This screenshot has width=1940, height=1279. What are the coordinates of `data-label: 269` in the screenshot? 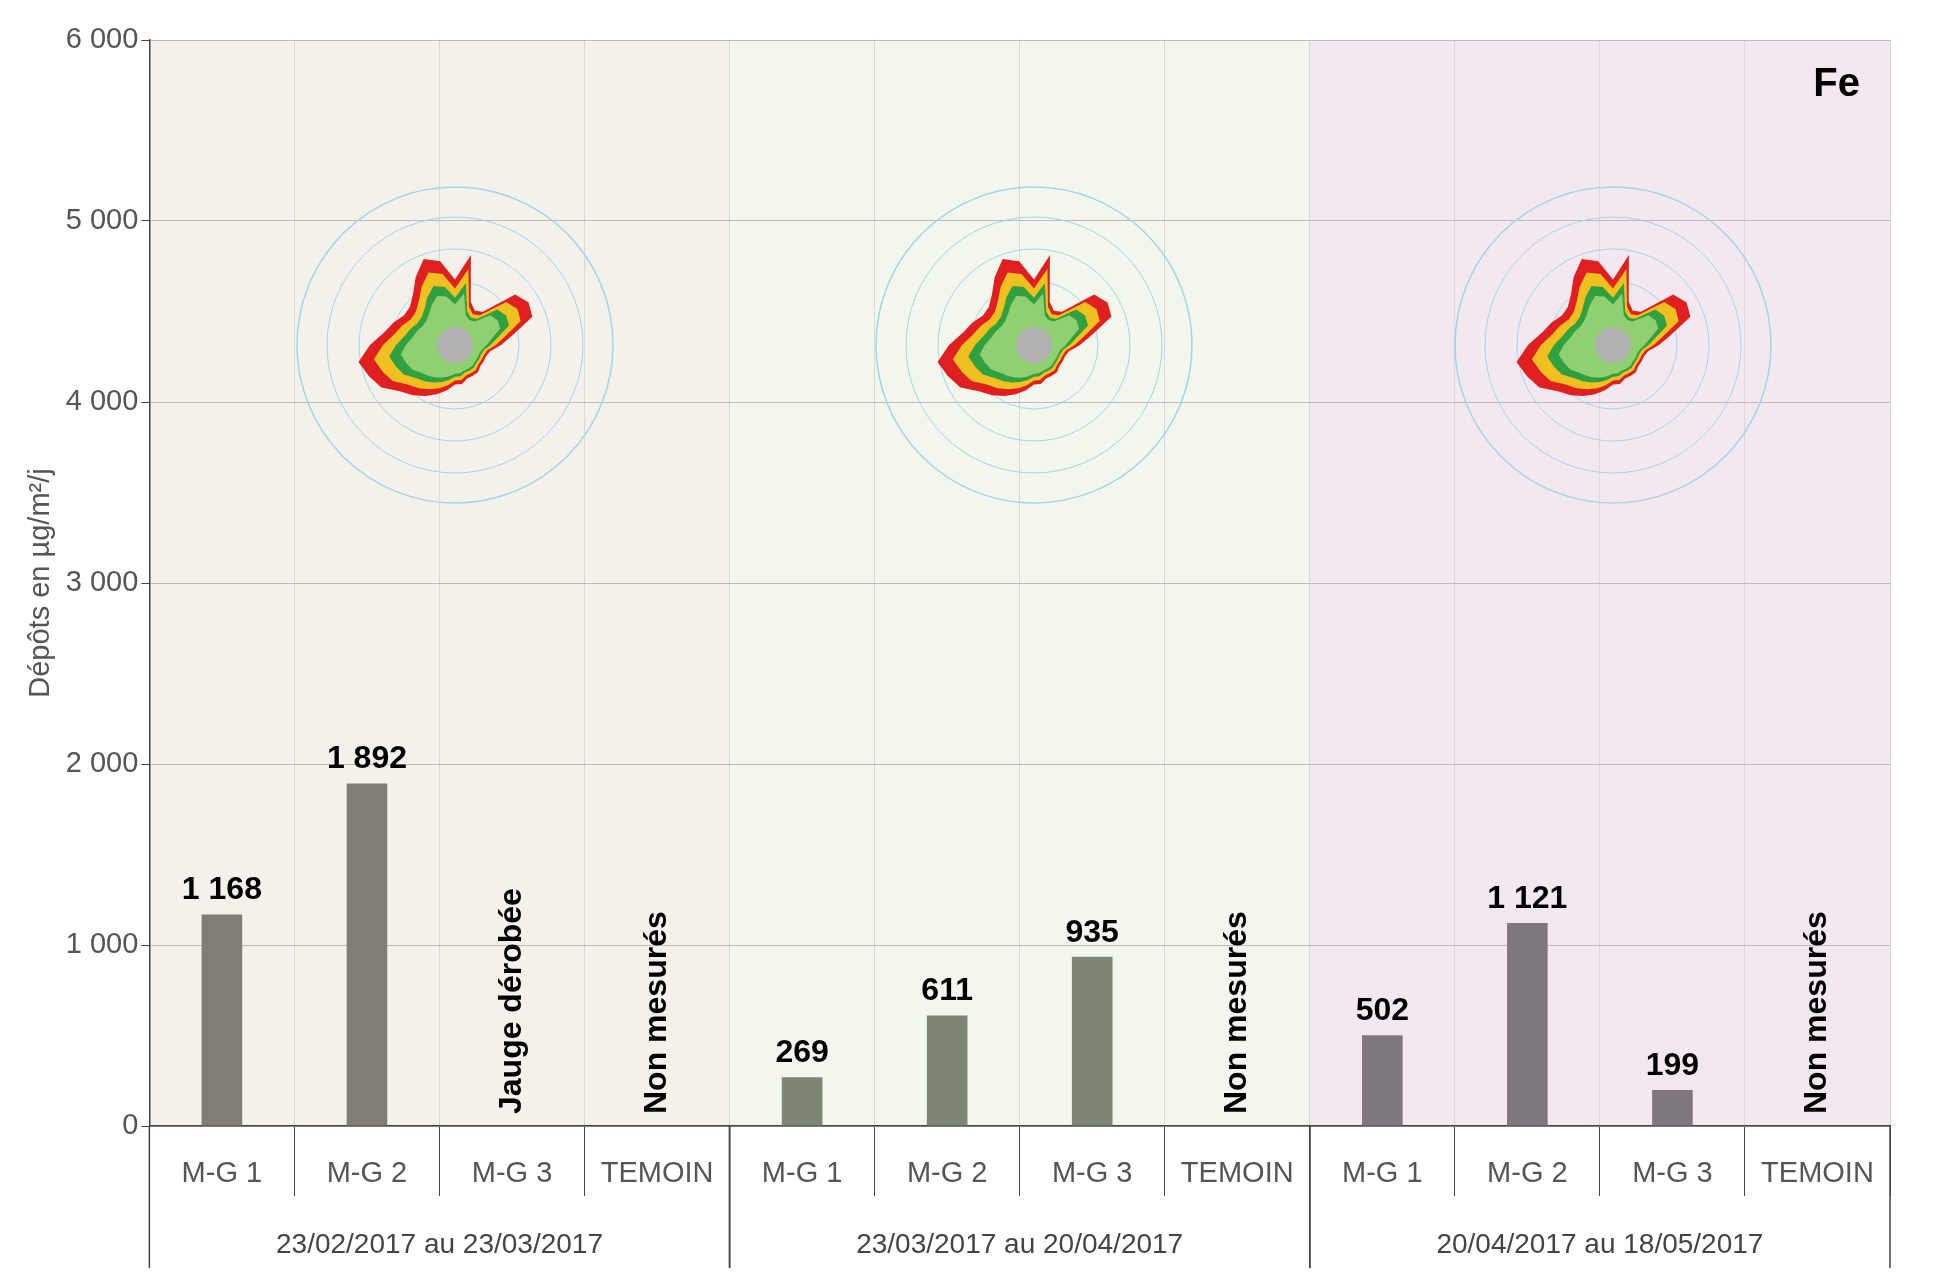 It's located at (802, 1051).